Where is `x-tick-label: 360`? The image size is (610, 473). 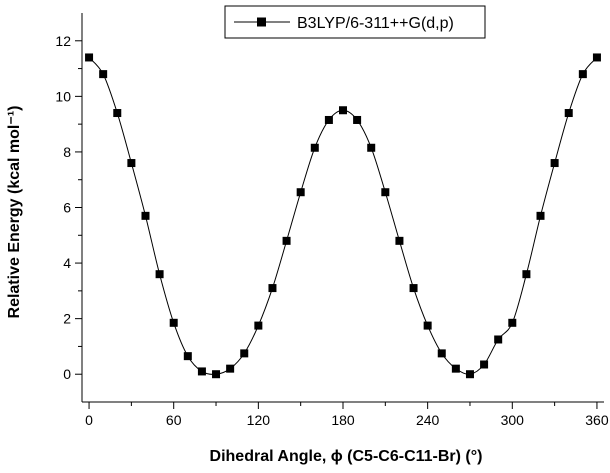
x-tick-label: 360 is located at coordinates (597, 420).